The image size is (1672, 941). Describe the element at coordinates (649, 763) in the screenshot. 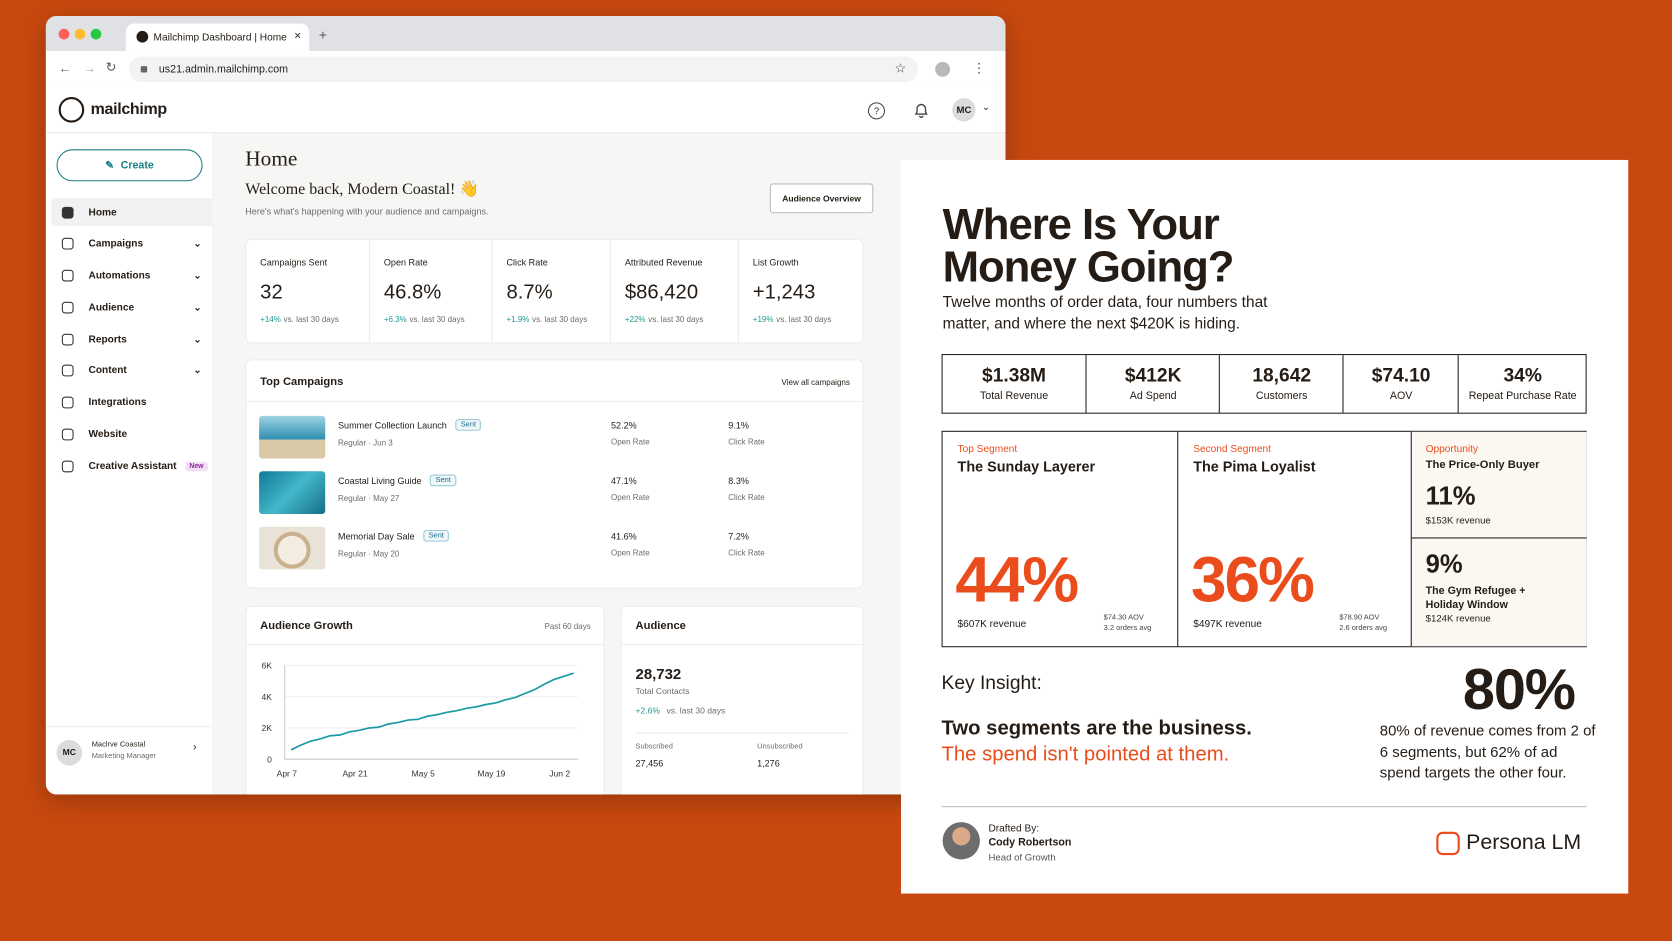

I see `subscribed: 27,456` at that location.